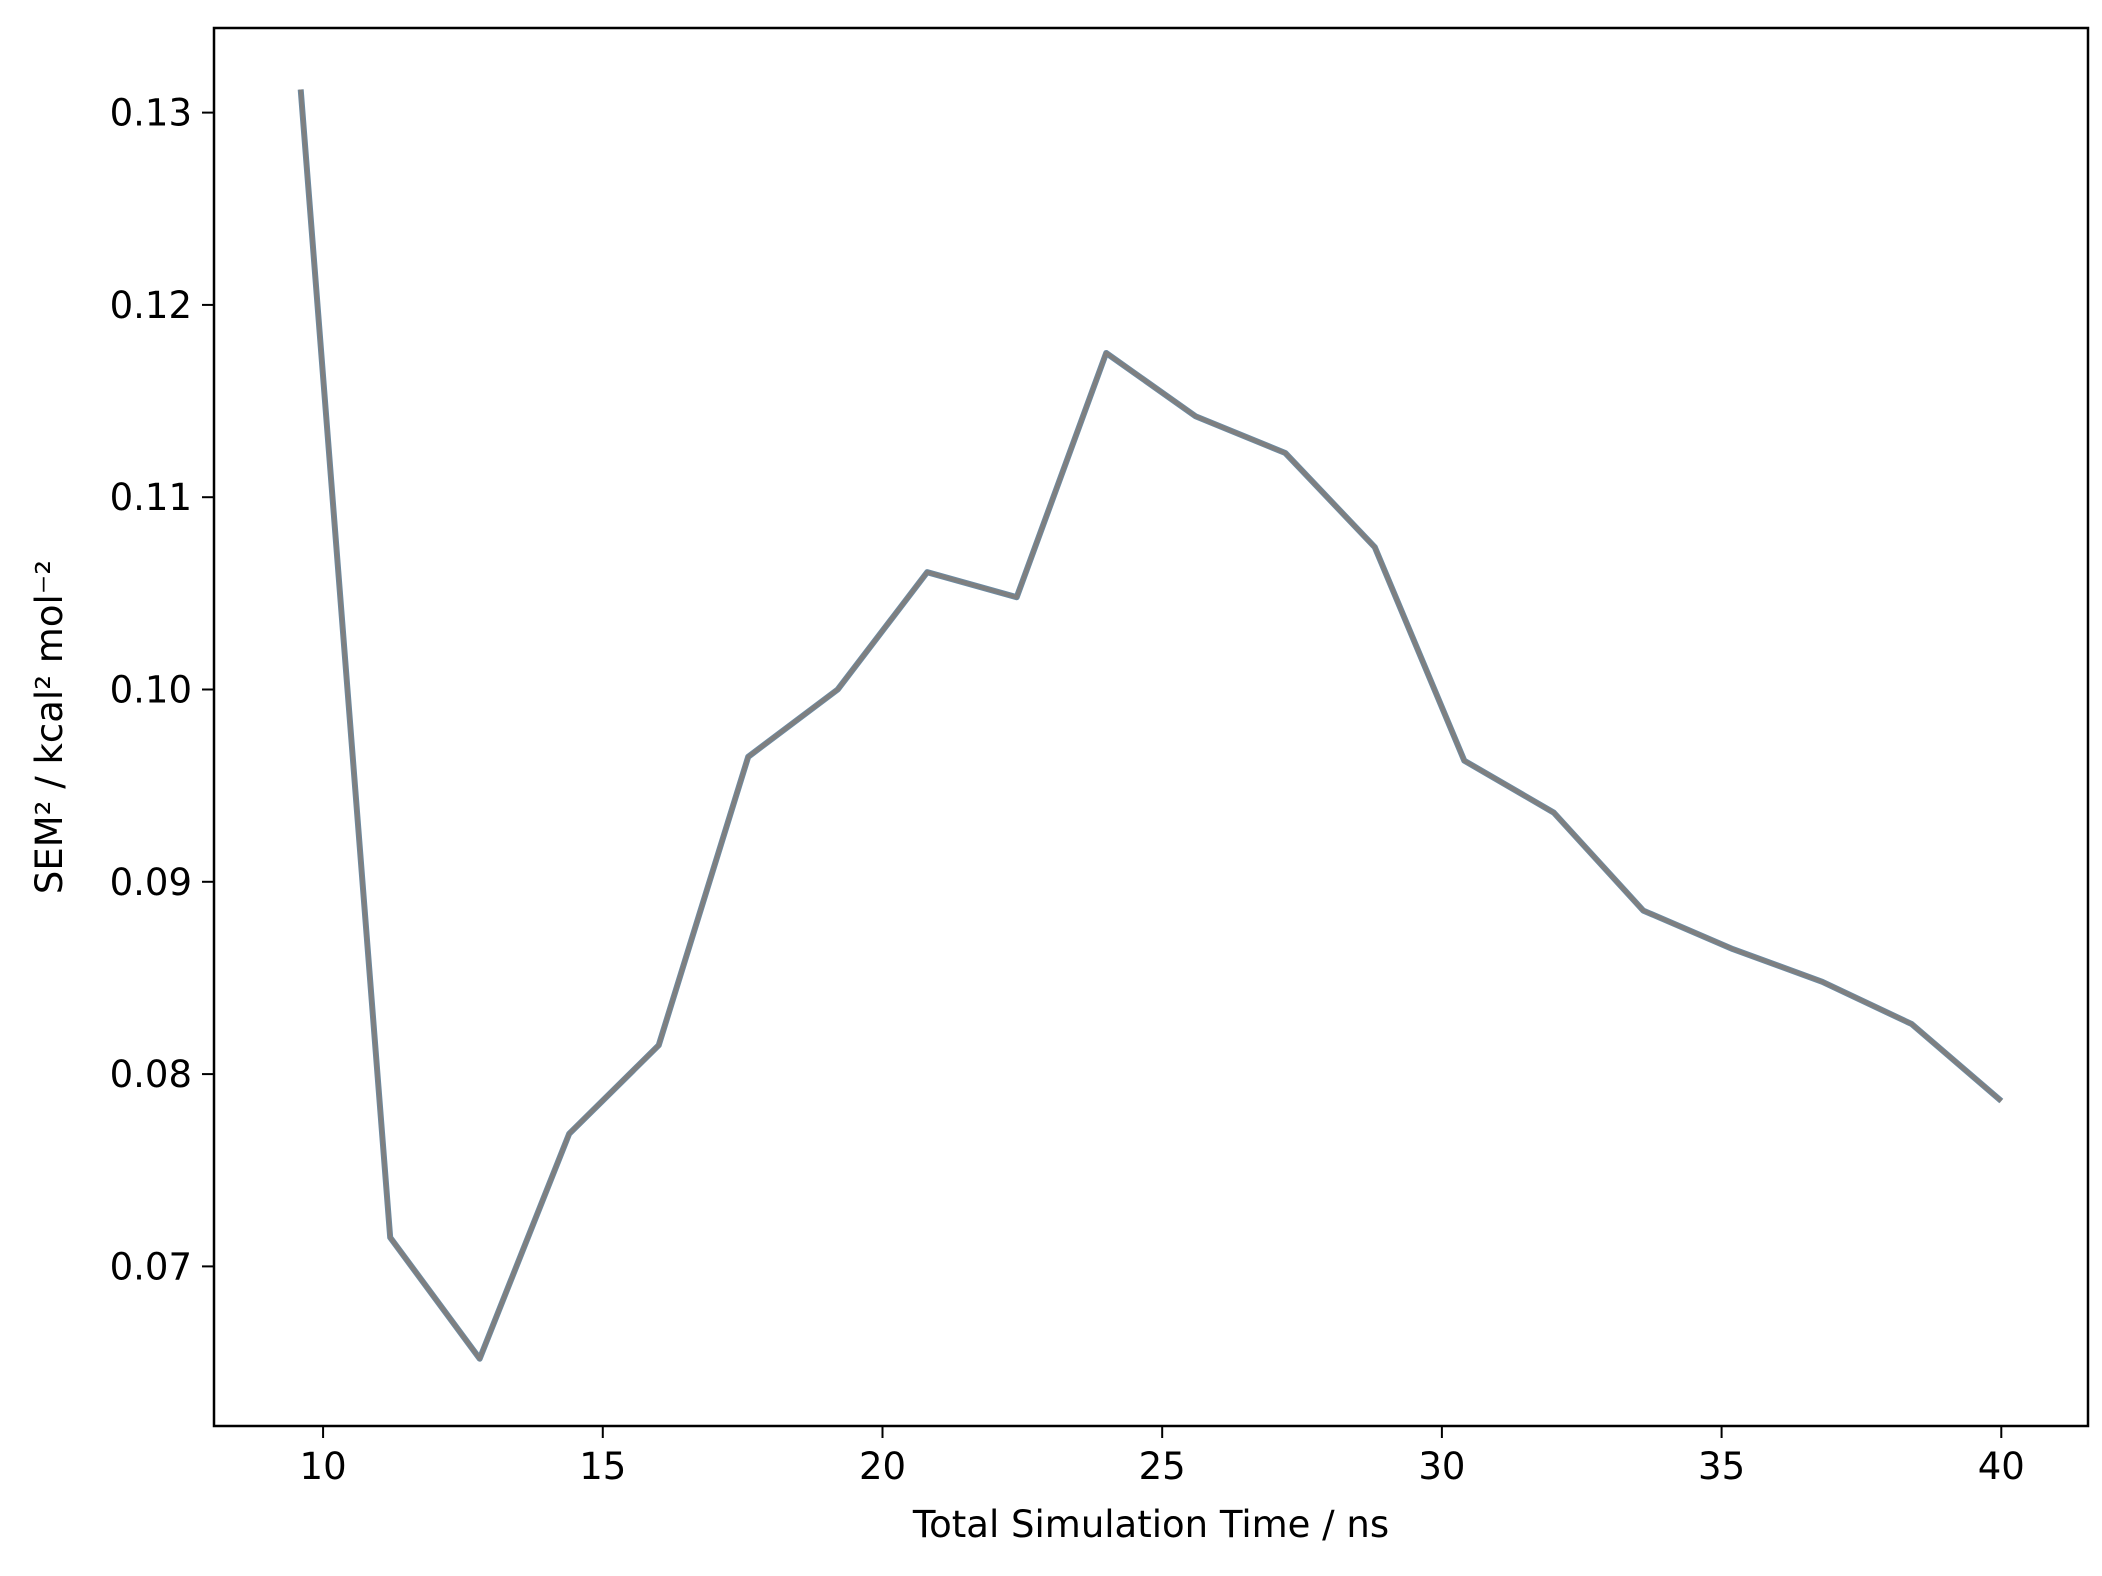  Describe the element at coordinates (2001, 1466) in the screenshot. I see `x-tick-label: 40` at that location.